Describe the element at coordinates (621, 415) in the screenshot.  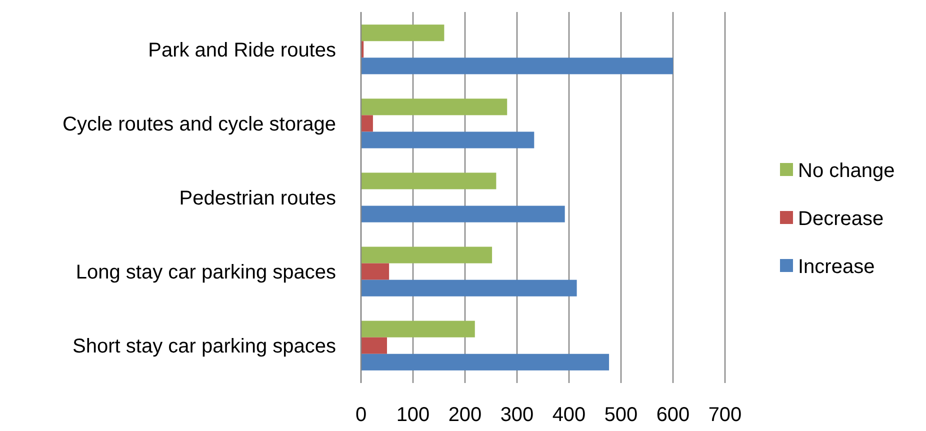
I see `x-tick-label: 500` at that location.